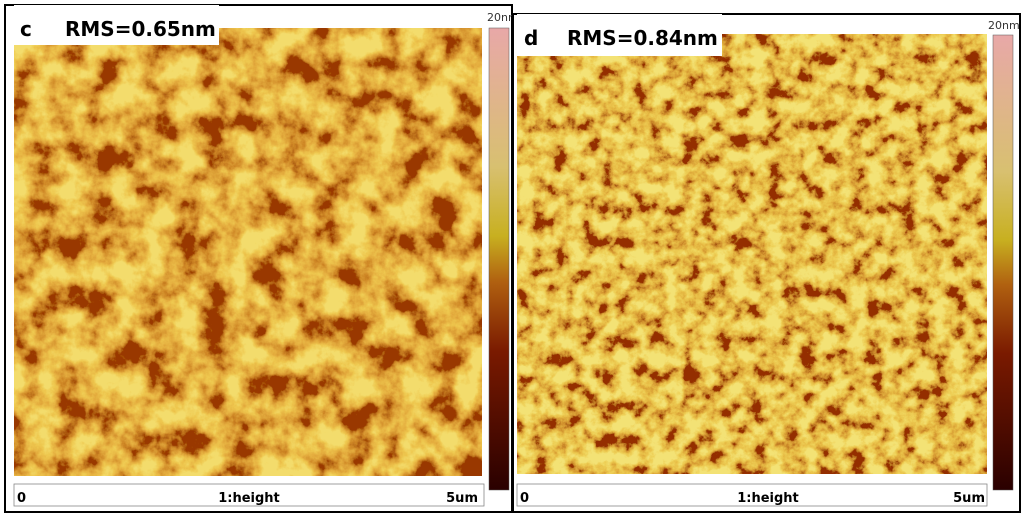  I want to click on rms-text: RMS=0.65nm, so click(140, 29).